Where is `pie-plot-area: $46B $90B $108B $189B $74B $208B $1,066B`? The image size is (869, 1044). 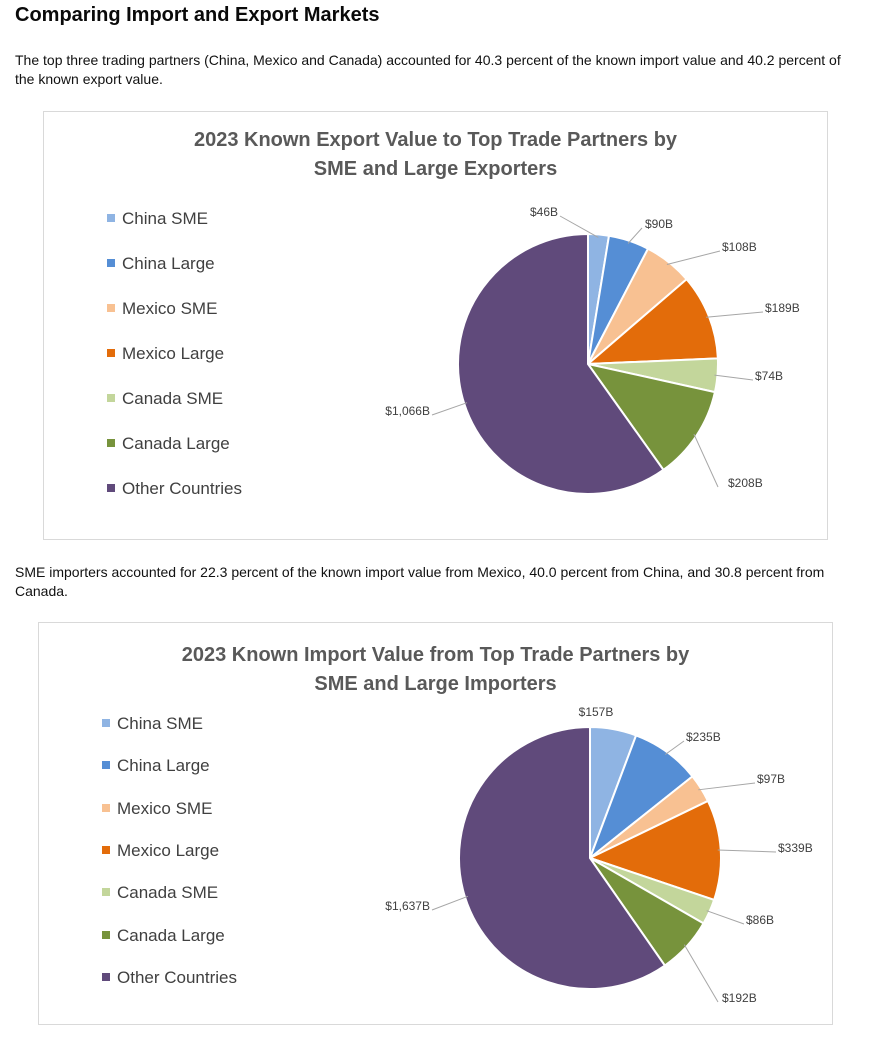 pie-plot-area: $46B $90B $108B $189B $74B $208B $1,066B is located at coordinates (592, 350).